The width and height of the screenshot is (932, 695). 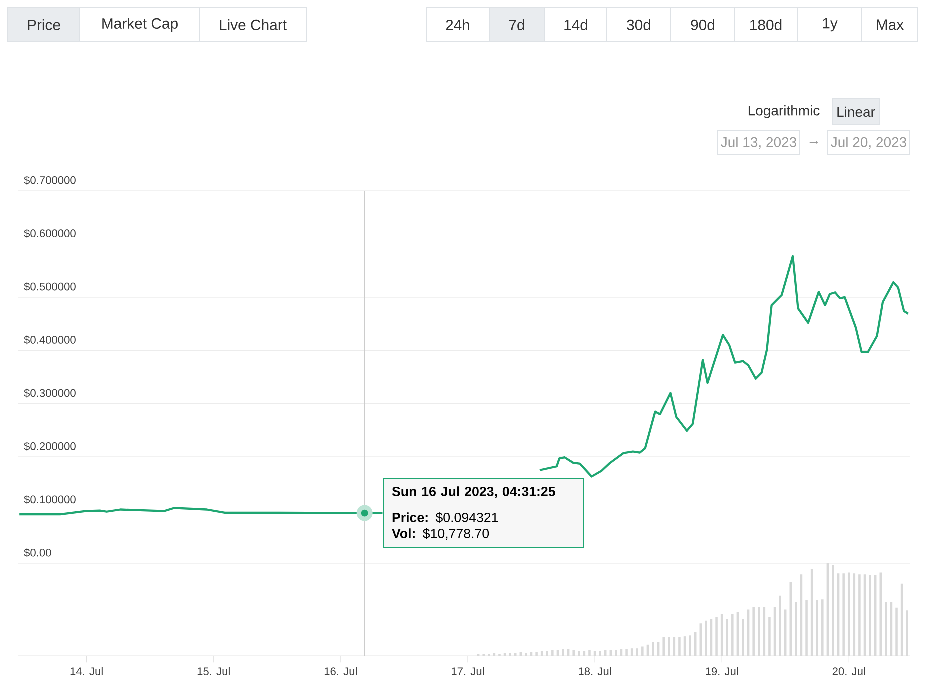 What do you see at coordinates (50, 233) in the screenshot?
I see `y-tick-label: $0.600000` at bounding box center [50, 233].